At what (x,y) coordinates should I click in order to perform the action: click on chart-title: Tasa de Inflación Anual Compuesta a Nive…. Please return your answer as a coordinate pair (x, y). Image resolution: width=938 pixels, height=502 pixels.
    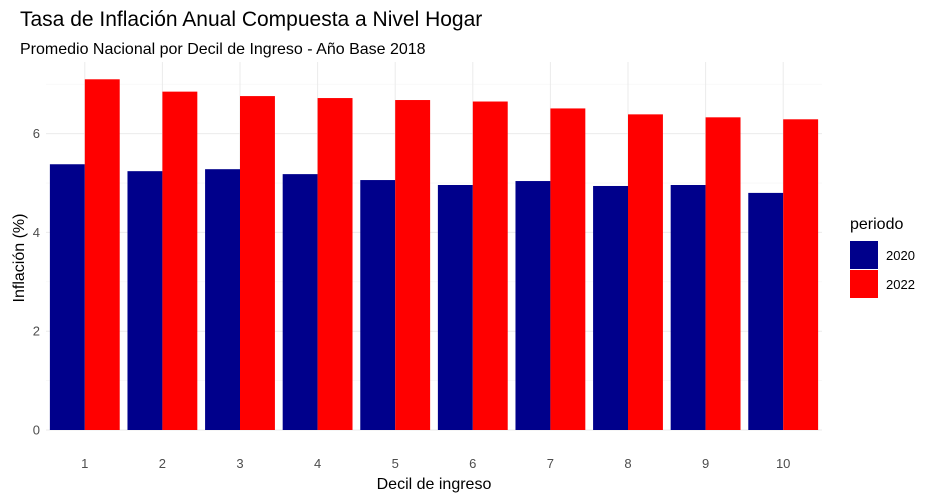
    Looking at the image, I should click on (251, 19).